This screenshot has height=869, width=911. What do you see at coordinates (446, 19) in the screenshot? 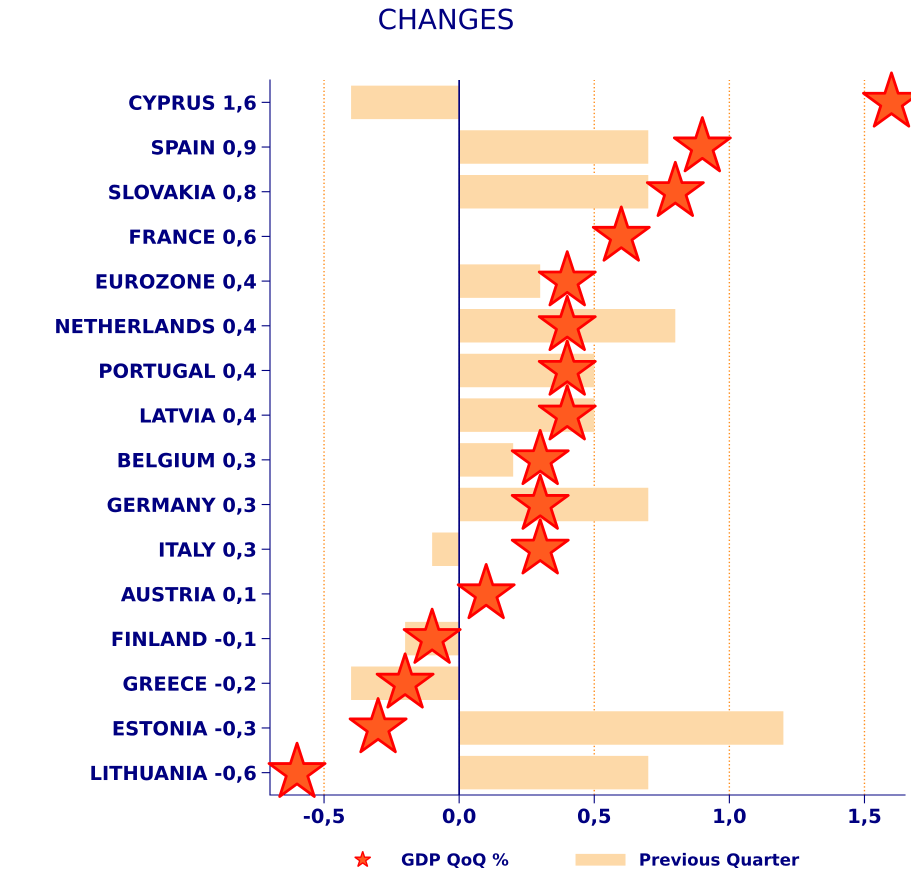
I see `chart-title: CHANGES` at bounding box center [446, 19].